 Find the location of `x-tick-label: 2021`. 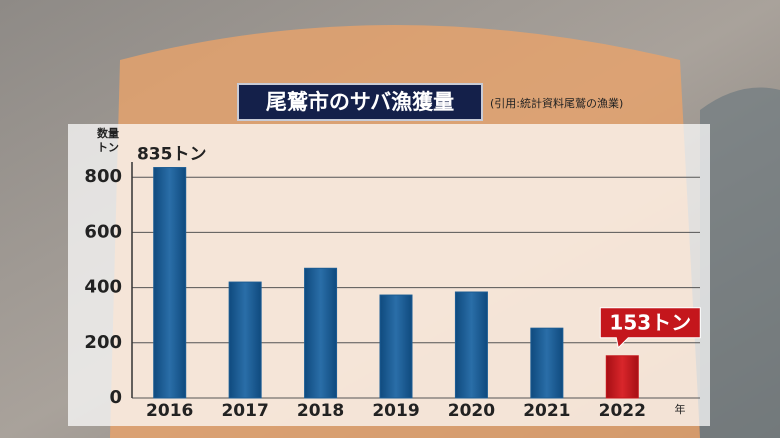

x-tick-label: 2021 is located at coordinates (546, 411).